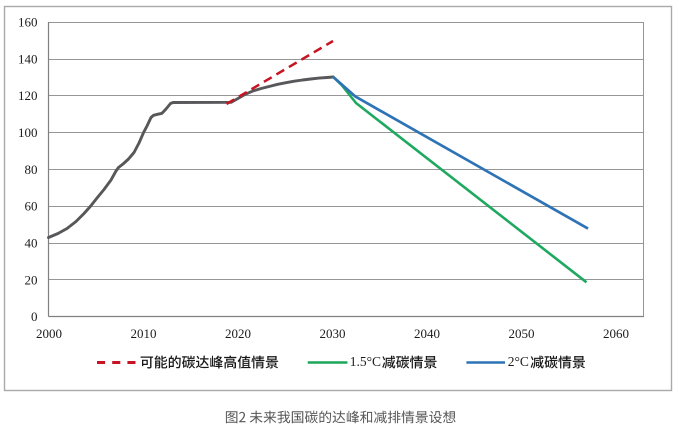  What do you see at coordinates (518, 361) in the screenshot?
I see `svg-text: 2°C` at bounding box center [518, 361].